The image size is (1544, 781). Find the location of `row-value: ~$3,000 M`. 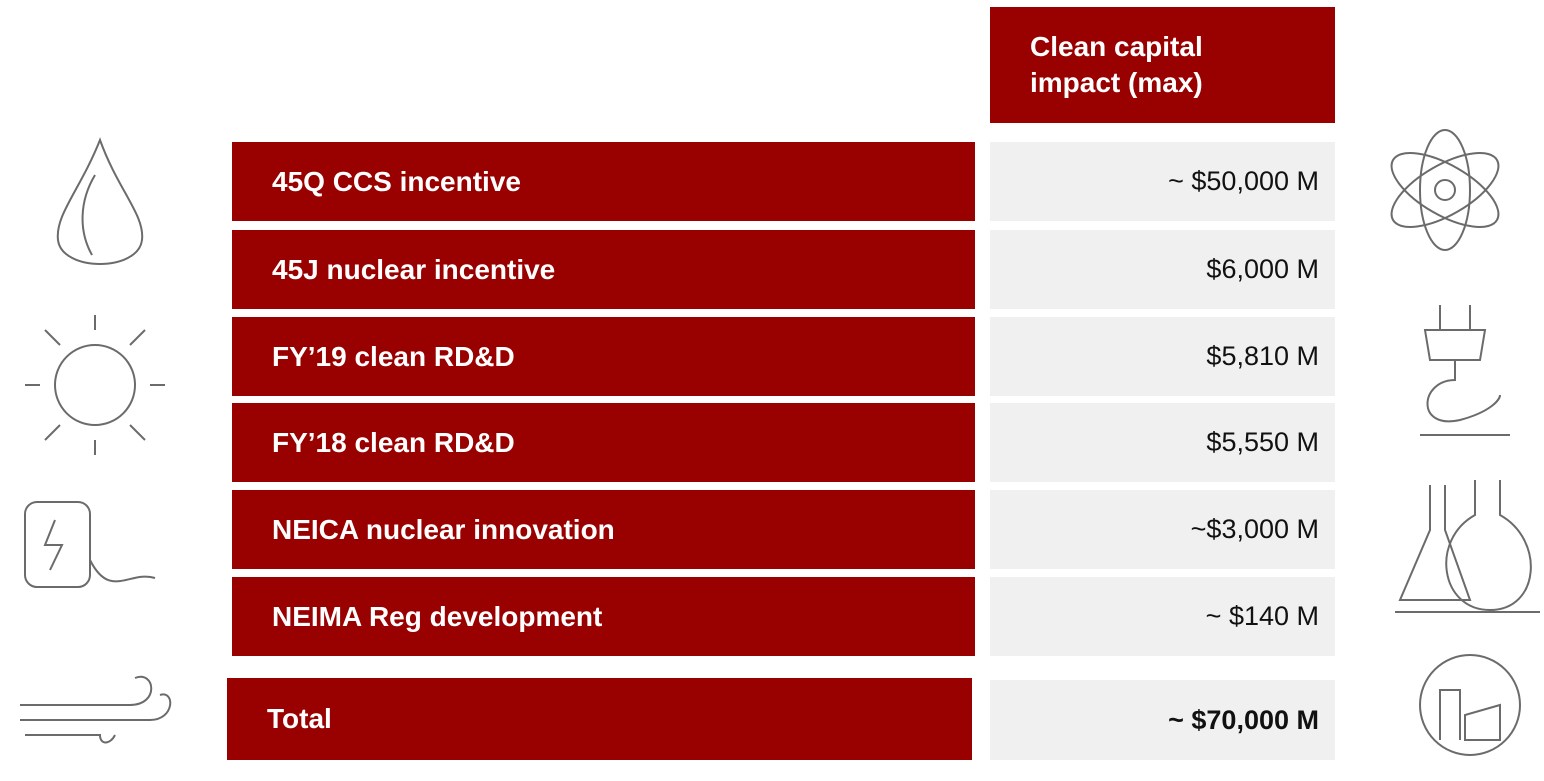

row-value: ~$3,000 M is located at coordinates (1162, 529).